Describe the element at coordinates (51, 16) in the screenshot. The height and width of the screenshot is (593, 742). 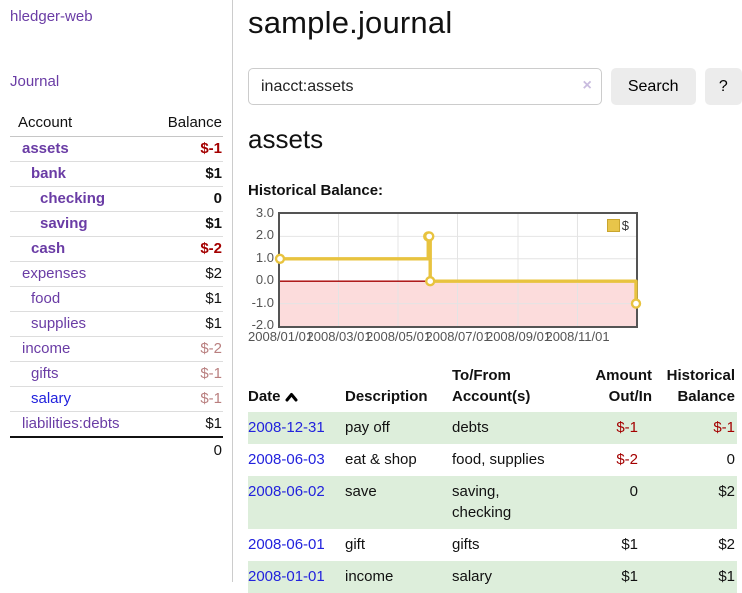
I see `brand-link: hledger-web` at that location.